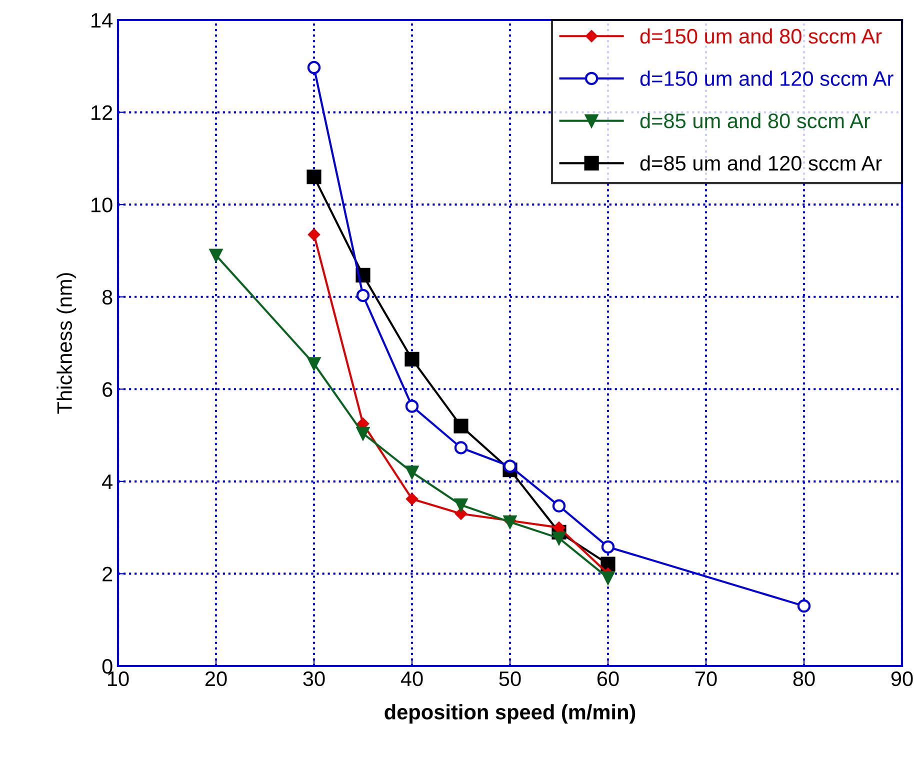 This screenshot has height=764, width=914. I want to click on x-tick-label: 80, so click(804, 678).